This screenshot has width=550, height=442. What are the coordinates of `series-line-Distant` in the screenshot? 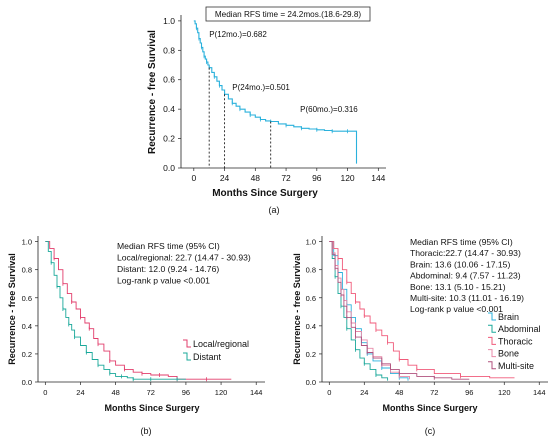 It's located at (115, 310).